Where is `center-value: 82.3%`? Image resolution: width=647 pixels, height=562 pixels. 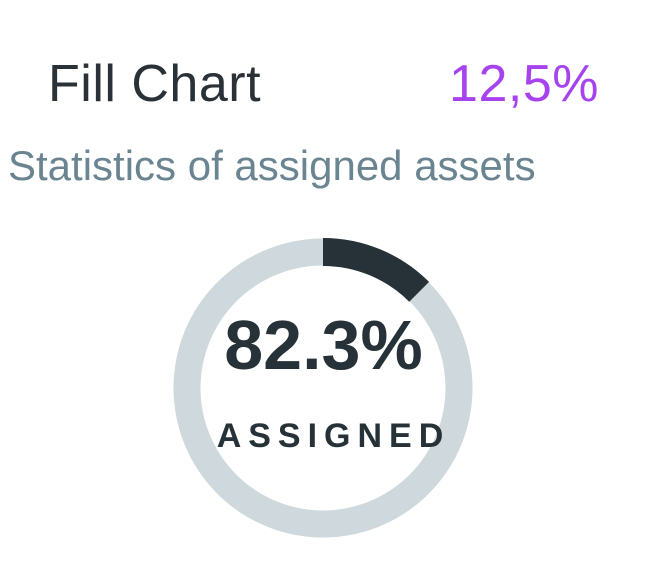 center-value: 82.3% is located at coordinates (323, 345).